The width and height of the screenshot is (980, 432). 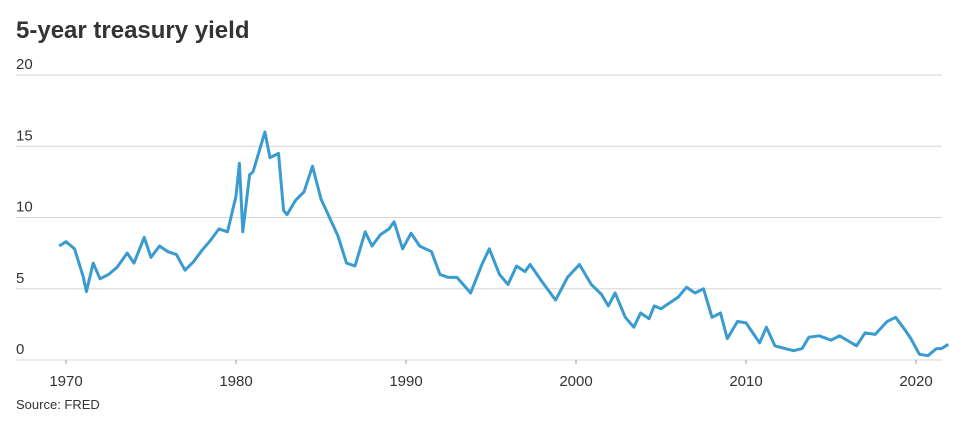 What do you see at coordinates (65, 381) in the screenshot?
I see `x-tick-label: 1970` at bounding box center [65, 381].